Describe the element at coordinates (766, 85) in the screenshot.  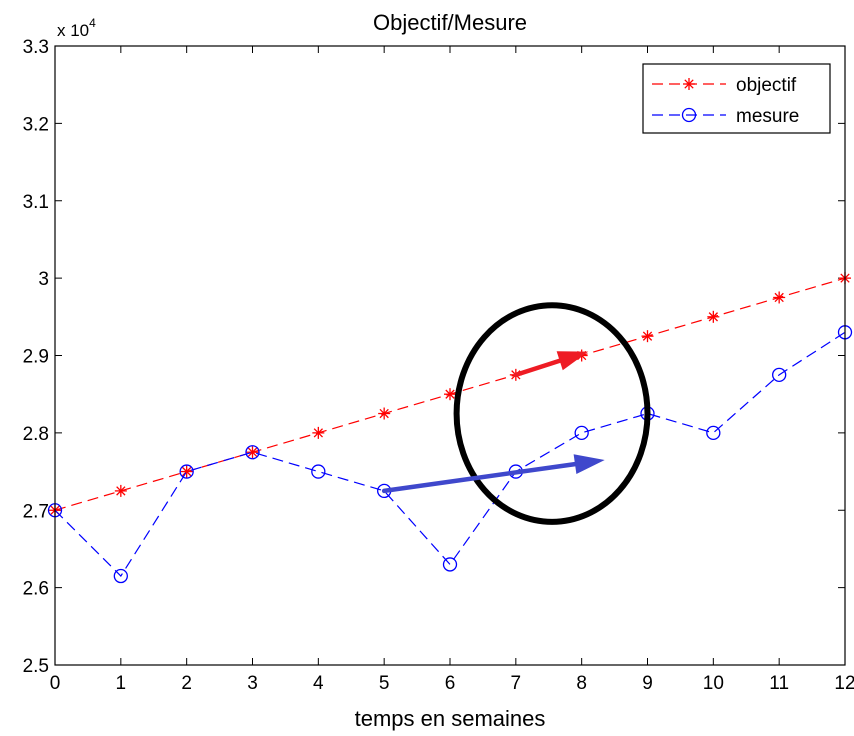
I see `legend-label: objectif` at that location.